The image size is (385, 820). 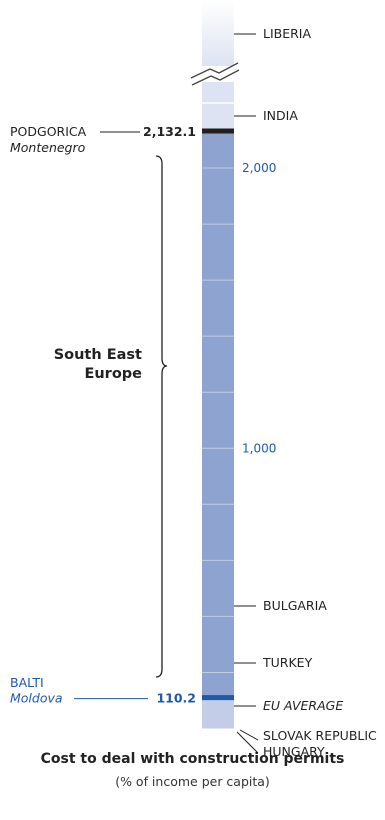 What do you see at coordinates (218, 698) in the screenshot?
I see `min-marker` at bounding box center [218, 698].